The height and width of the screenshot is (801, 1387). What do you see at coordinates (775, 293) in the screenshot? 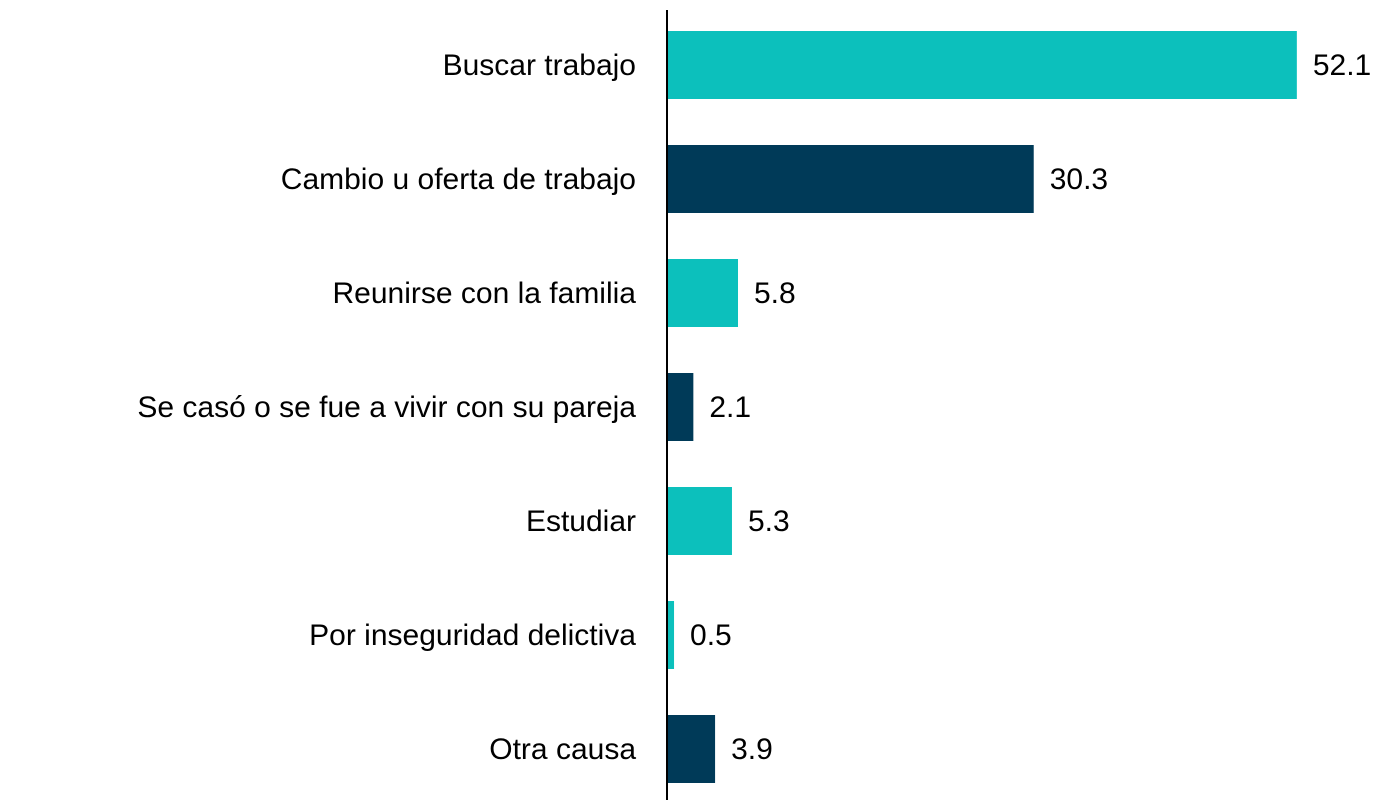
I see `value-label: 5.8` at bounding box center [775, 293].